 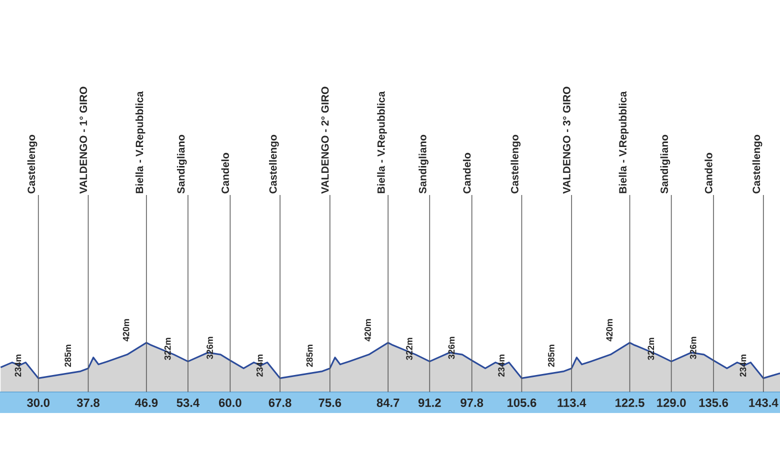 What do you see at coordinates (388, 402) in the screenshot?
I see `x-tick-label: 84.7` at bounding box center [388, 402].